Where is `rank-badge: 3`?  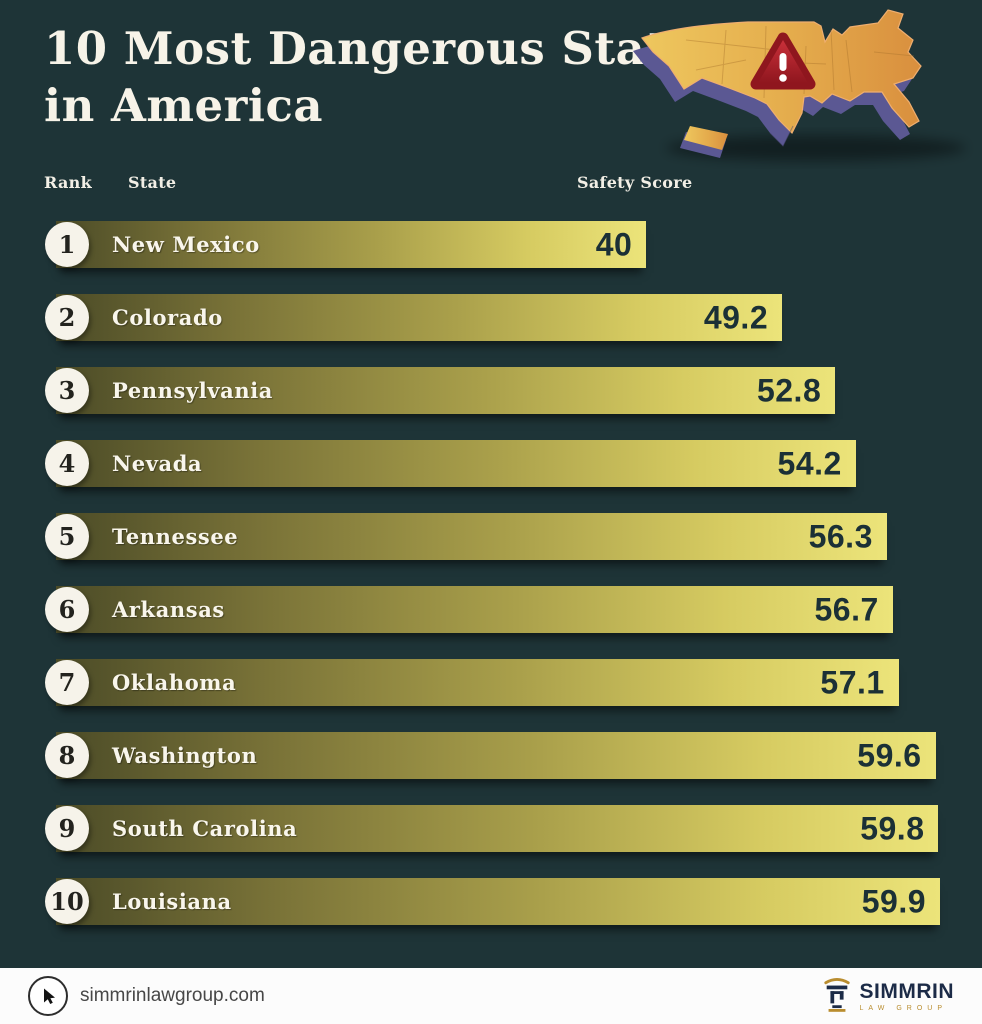
rank-badge: 3 is located at coordinates (67, 390).